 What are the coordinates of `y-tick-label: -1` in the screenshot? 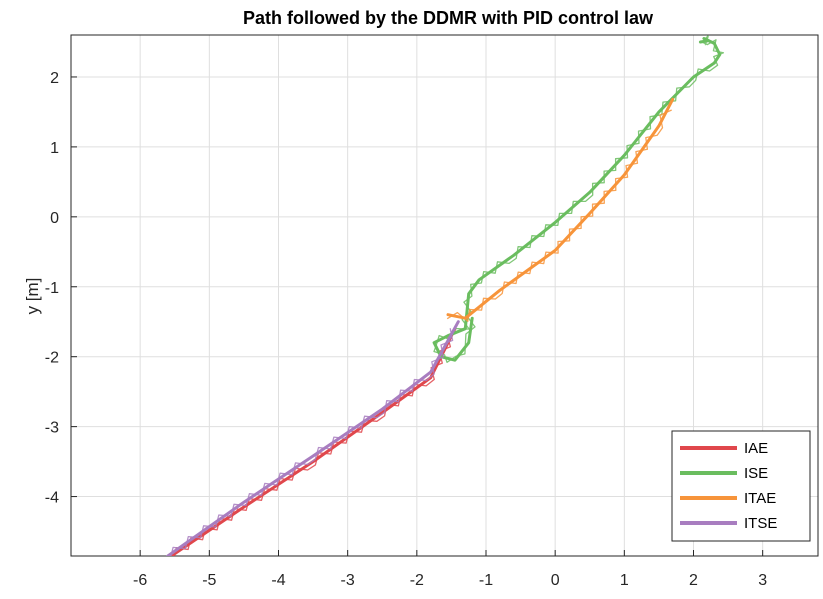 It's located at (52, 288).